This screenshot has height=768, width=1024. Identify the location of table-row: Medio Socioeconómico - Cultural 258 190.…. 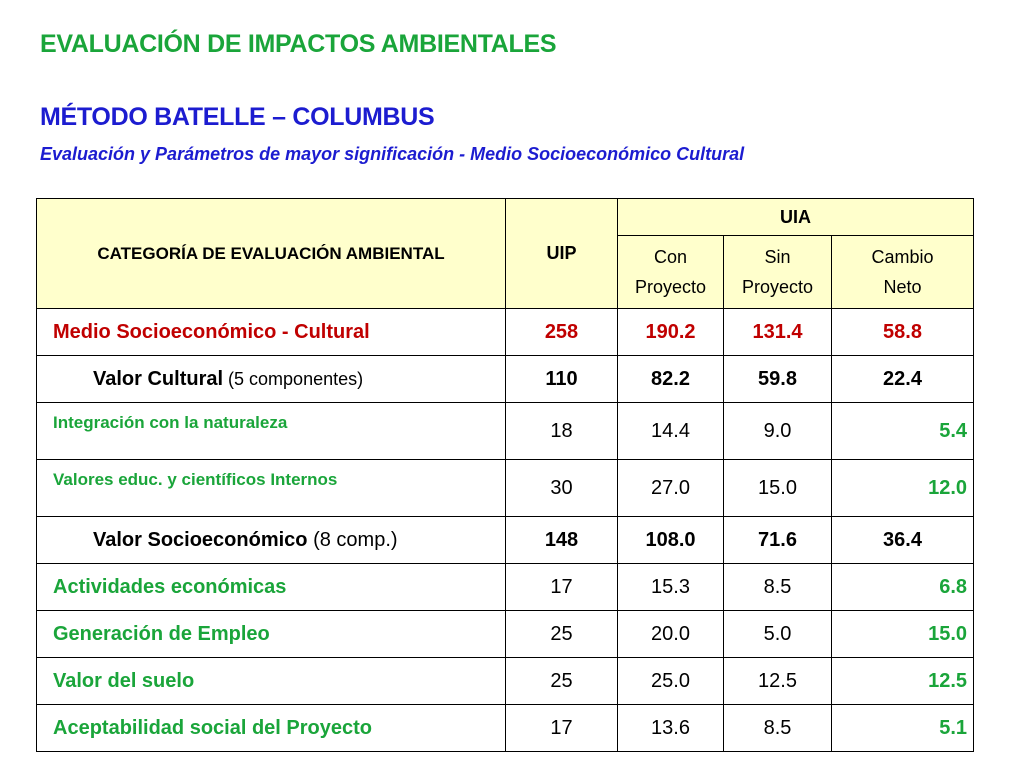
(505, 332).